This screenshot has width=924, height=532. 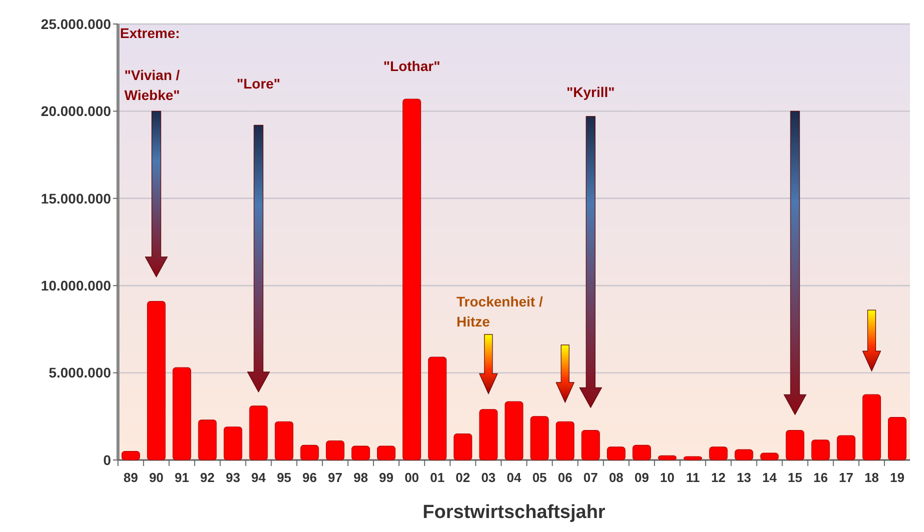 What do you see at coordinates (284, 477) in the screenshot?
I see `x-tick-label: 95` at bounding box center [284, 477].